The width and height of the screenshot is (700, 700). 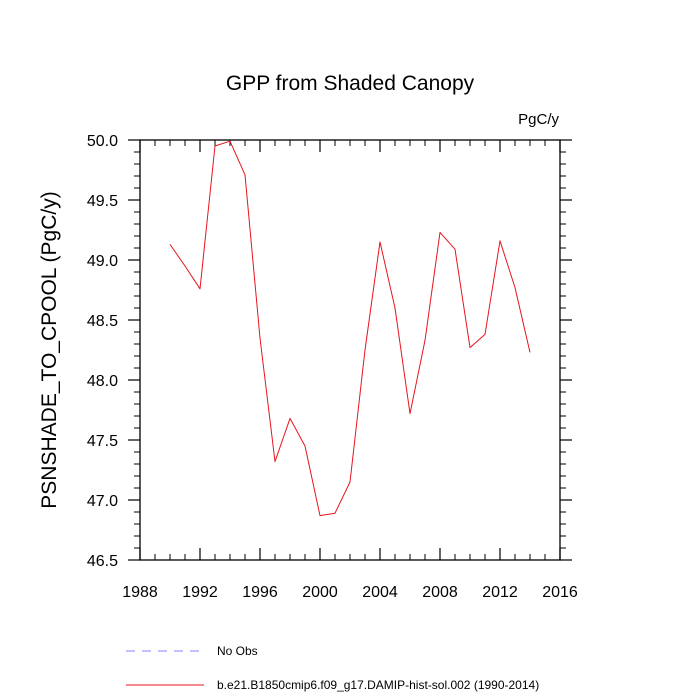 I want to click on y-tick-label: 47.0, so click(x=102, y=501).